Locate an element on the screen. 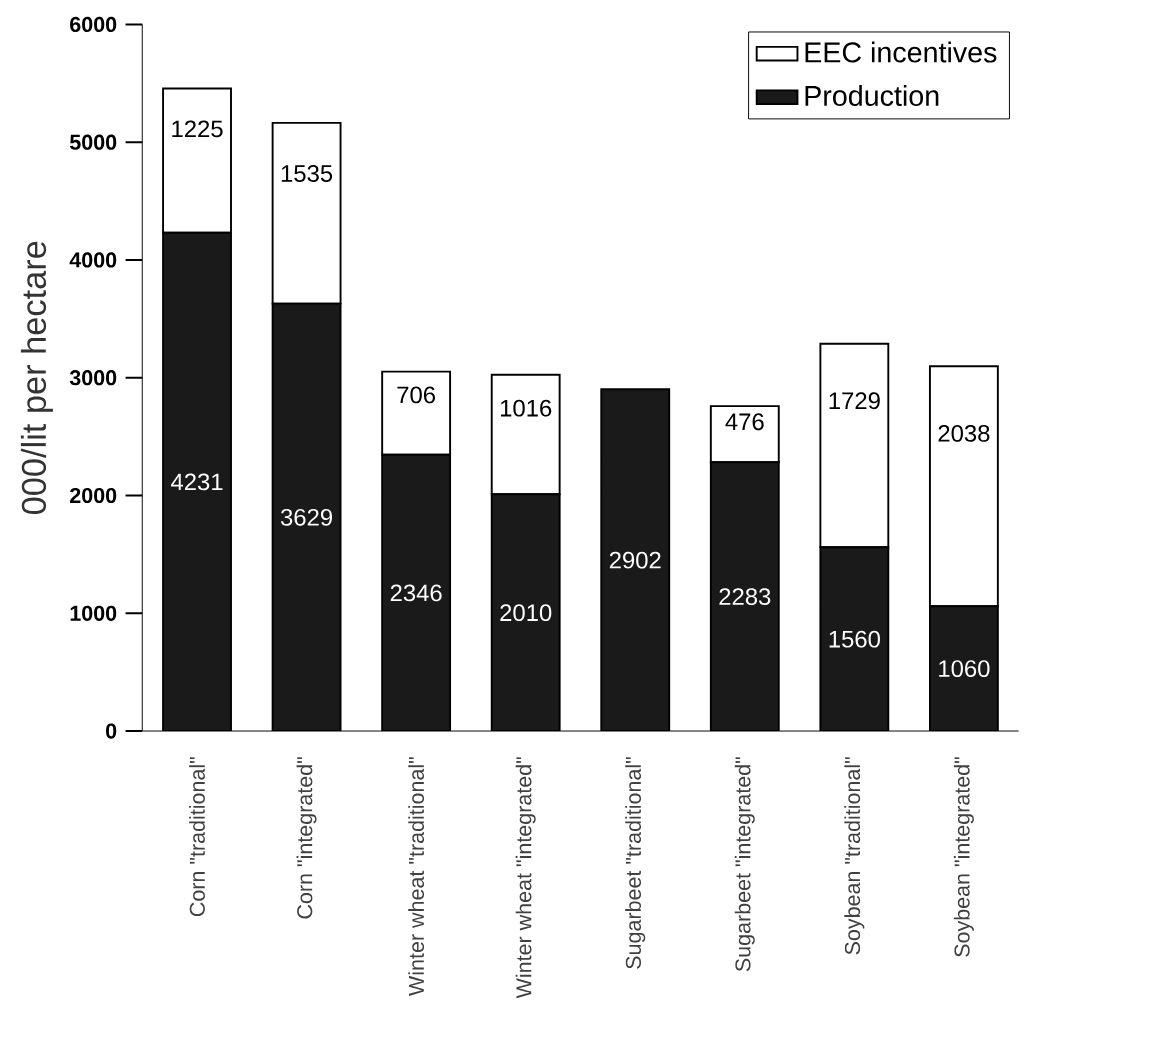 This screenshot has width=1155, height=1054. data-label: 476 is located at coordinates (744, 422).